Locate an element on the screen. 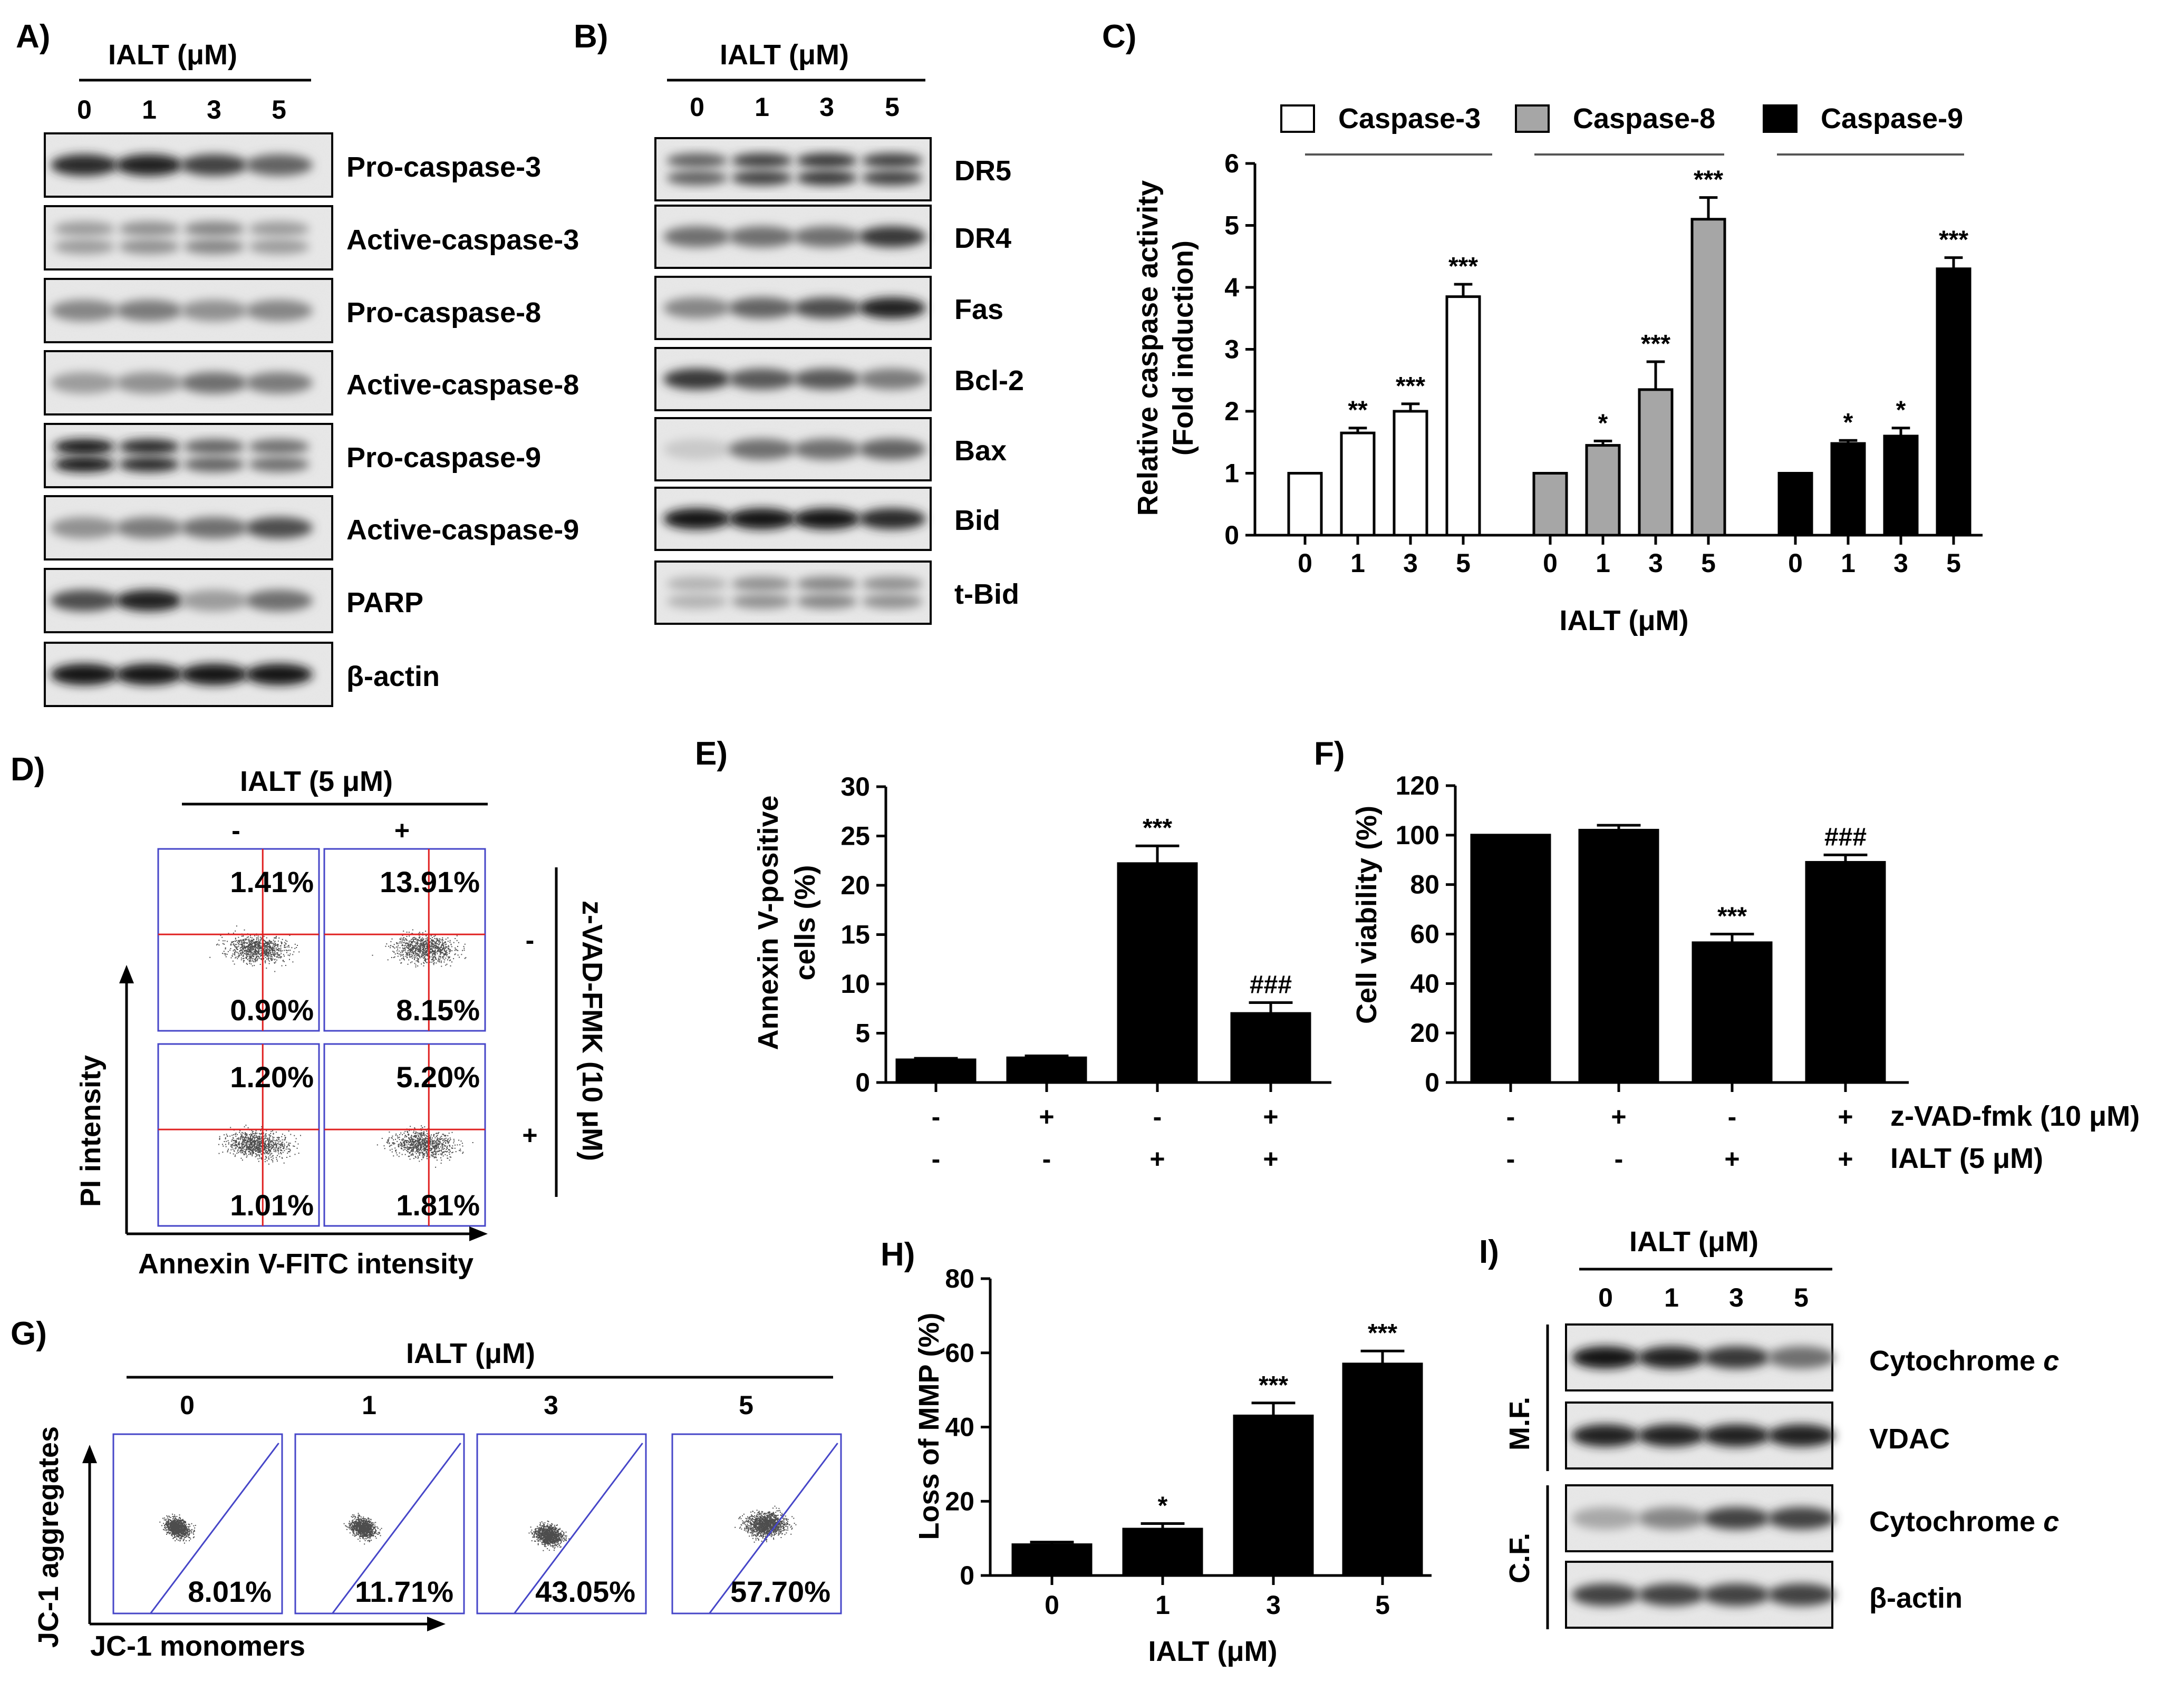  row-label-zvad: z-VAD-fmk (10 μM) is located at coordinates (2015, 1116).